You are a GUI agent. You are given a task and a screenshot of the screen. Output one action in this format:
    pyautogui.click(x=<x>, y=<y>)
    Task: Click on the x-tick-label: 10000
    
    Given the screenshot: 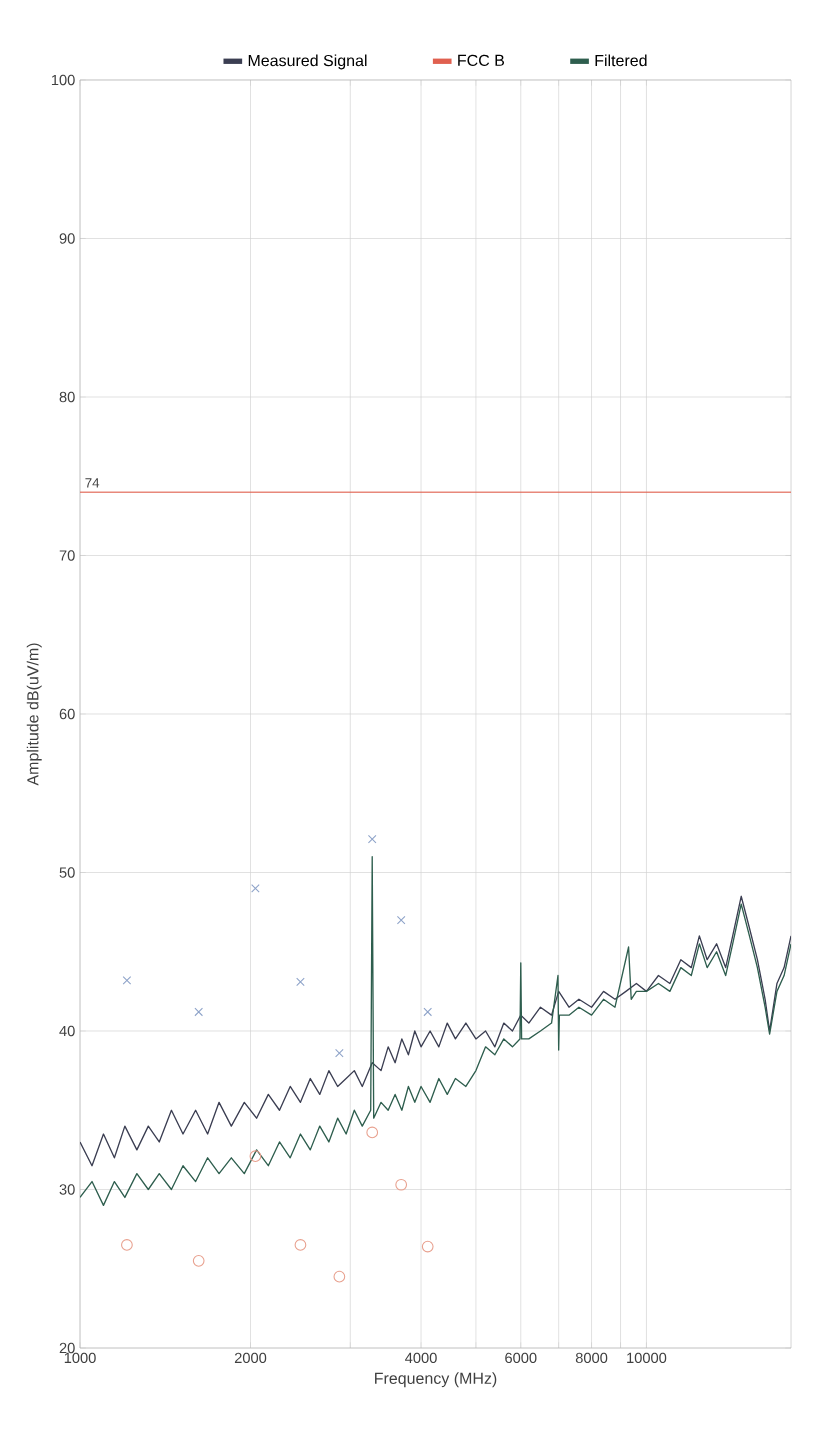 What is the action you would take?
    pyautogui.click(x=647, y=1358)
    